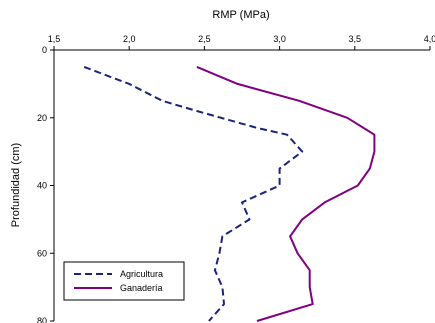 Image resolution: width=435 pixels, height=323 pixels. I want to click on x-tick-label: 1,5, so click(54, 39).